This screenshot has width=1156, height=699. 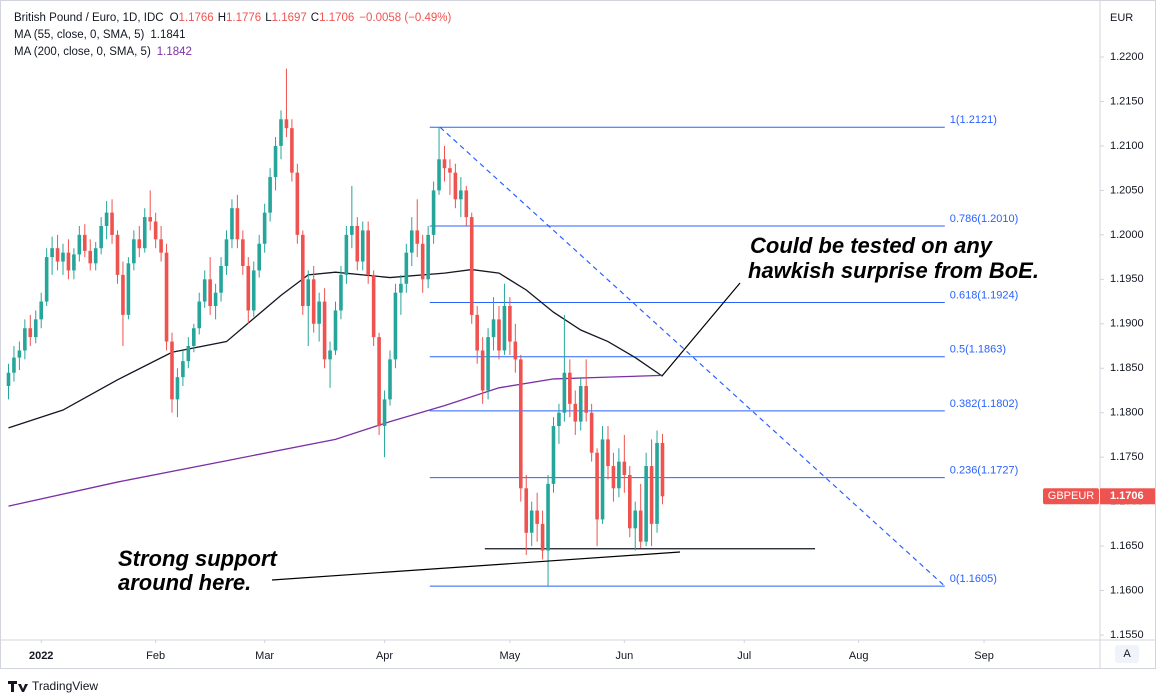 What do you see at coordinates (18, 686) in the screenshot?
I see `brand-logo` at bounding box center [18, 686].